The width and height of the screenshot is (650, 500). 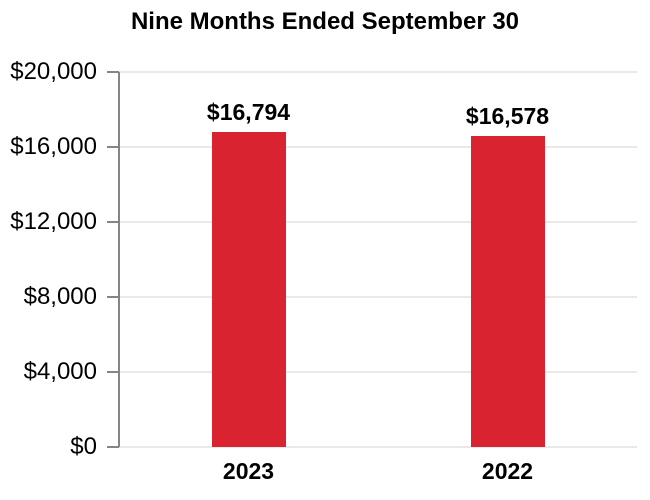 What do you see at coordinates (248, 471) in the screenshot?
I see `x-category-label: 2023` at bounding box center [248, 471].